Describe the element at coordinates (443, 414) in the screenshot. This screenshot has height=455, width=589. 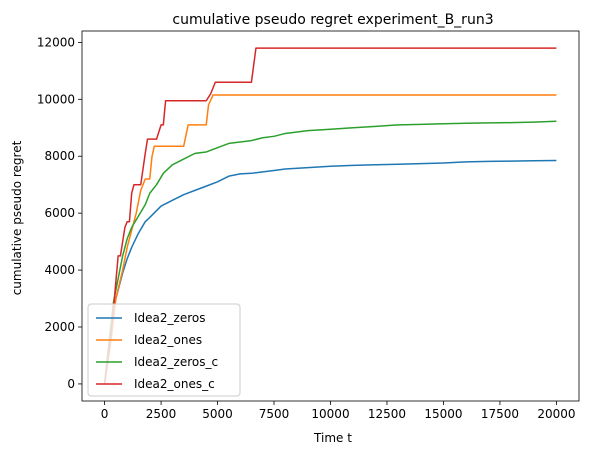
I see `x-tick-label: 15000` at that location.